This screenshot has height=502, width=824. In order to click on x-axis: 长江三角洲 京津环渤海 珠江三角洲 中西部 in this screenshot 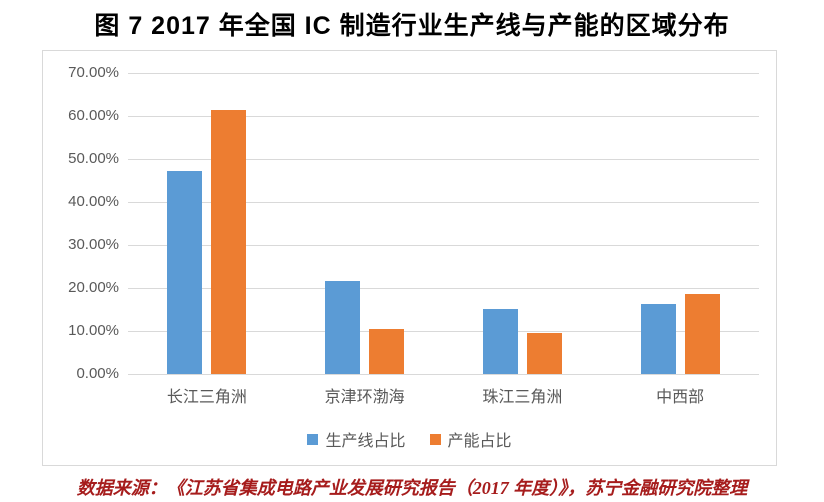, I will do `click(443, 395)`.